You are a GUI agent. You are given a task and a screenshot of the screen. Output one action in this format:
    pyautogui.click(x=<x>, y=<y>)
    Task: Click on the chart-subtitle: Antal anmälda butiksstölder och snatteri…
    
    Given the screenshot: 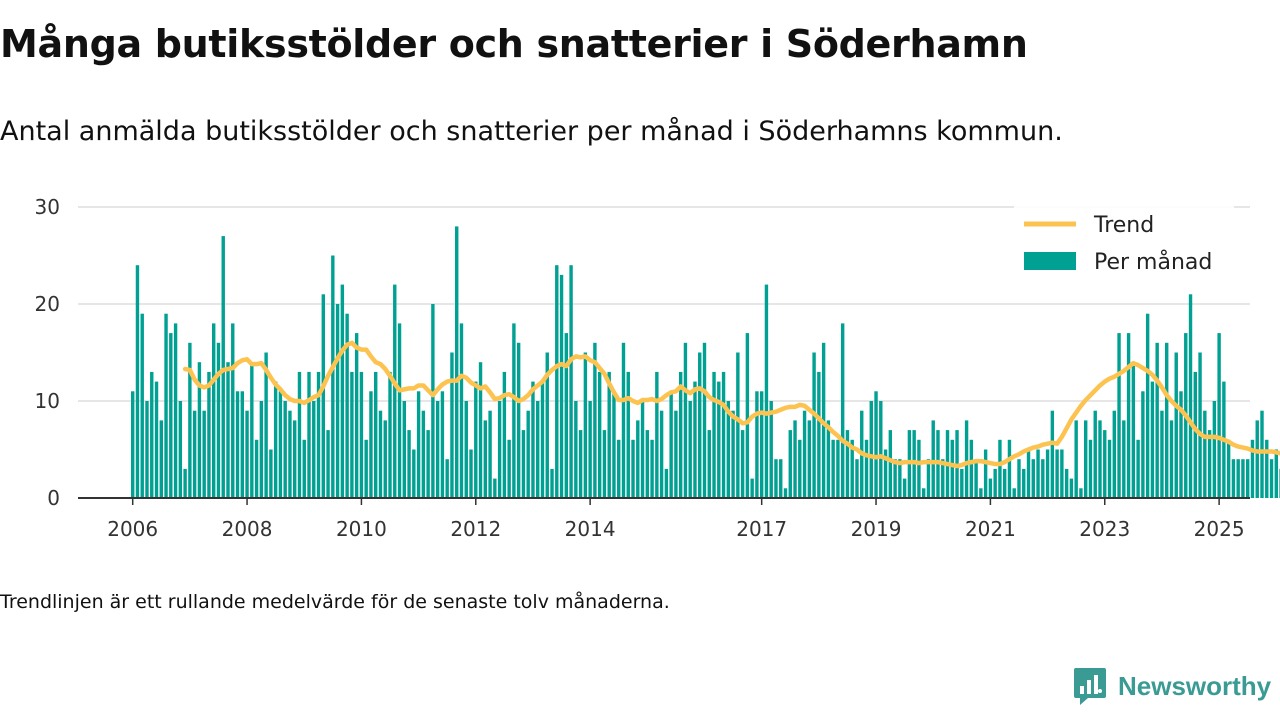 What is the action you would take?
    pyautogui.click(x=531, y=131)
    